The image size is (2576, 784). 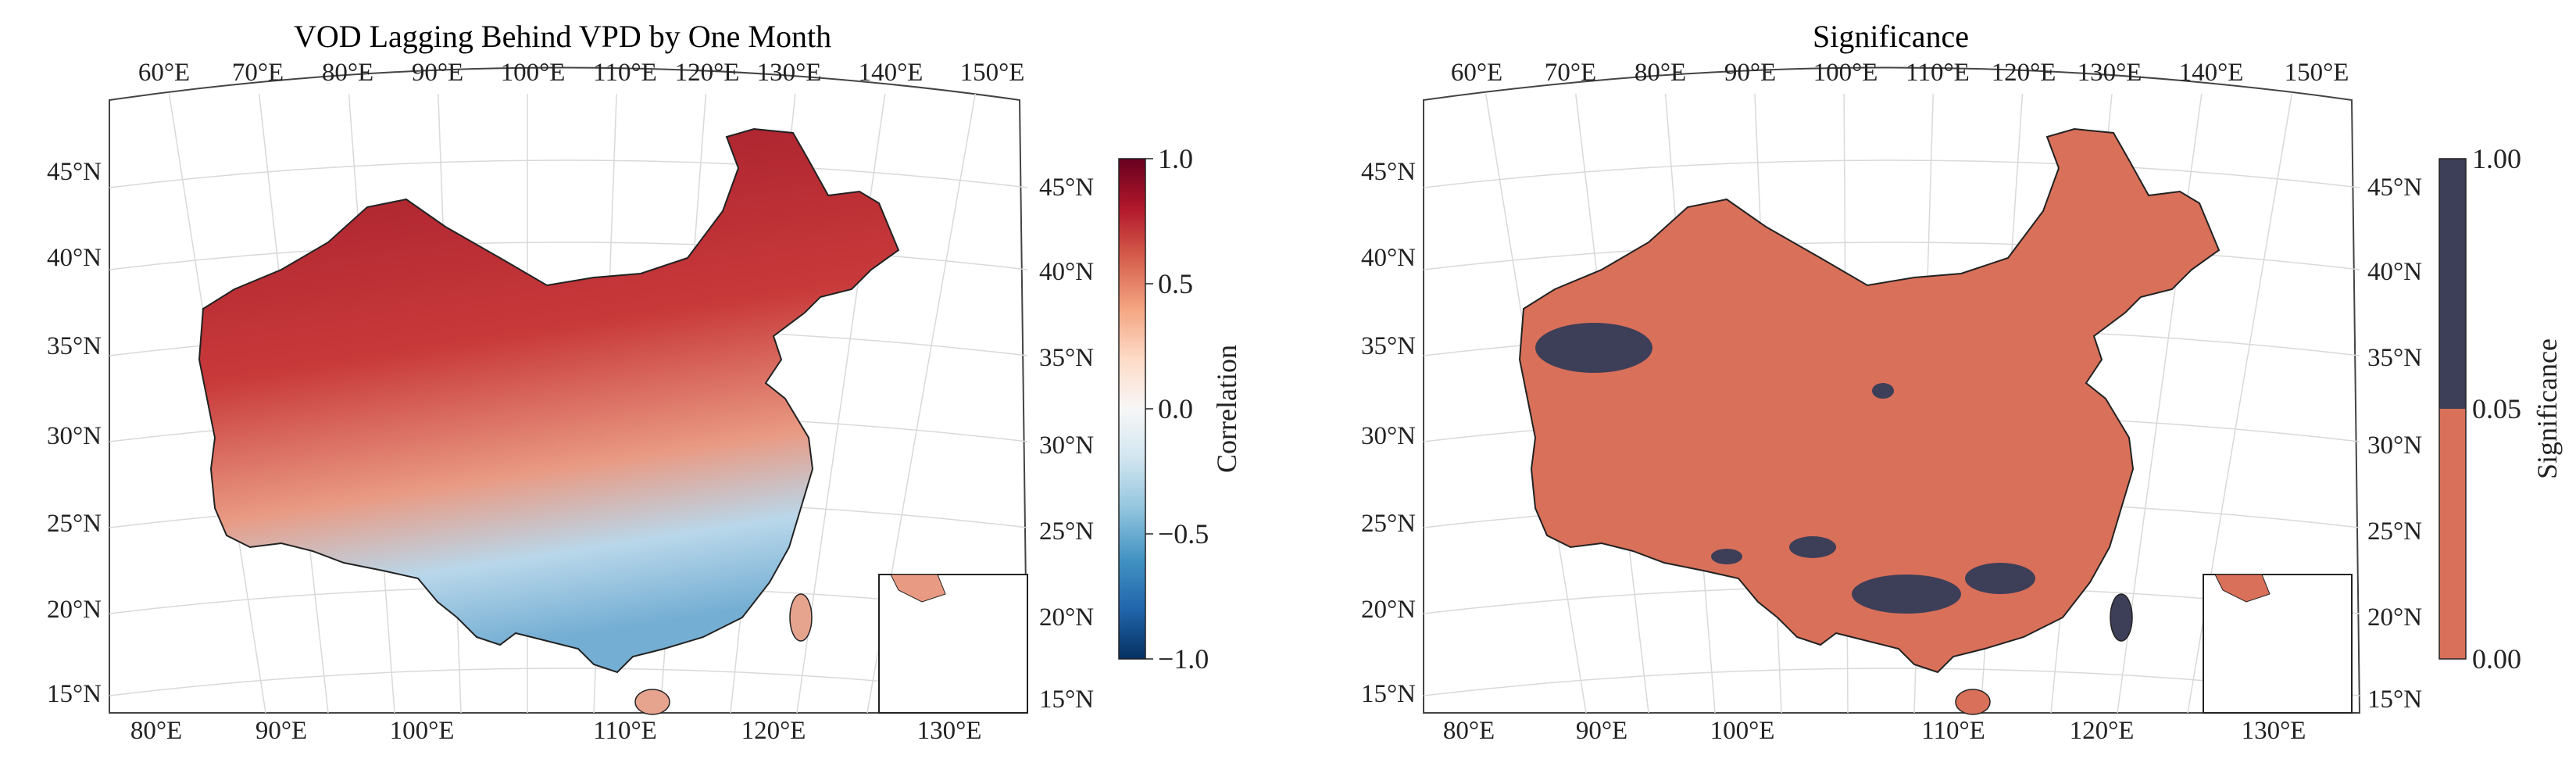 What do you see at coordinates (1176, 408) in the screenshot?
I see `colorbar-tick-label: 0.0` at bounding box center [1176, 408].